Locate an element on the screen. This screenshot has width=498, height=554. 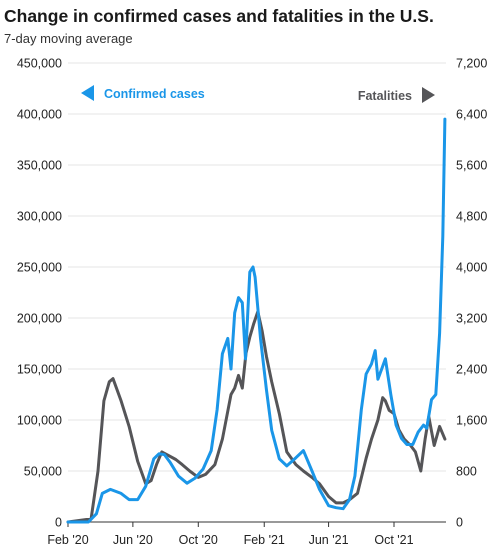
chart-subtitle: 7-day moving average is located at coordinates (68, 38).